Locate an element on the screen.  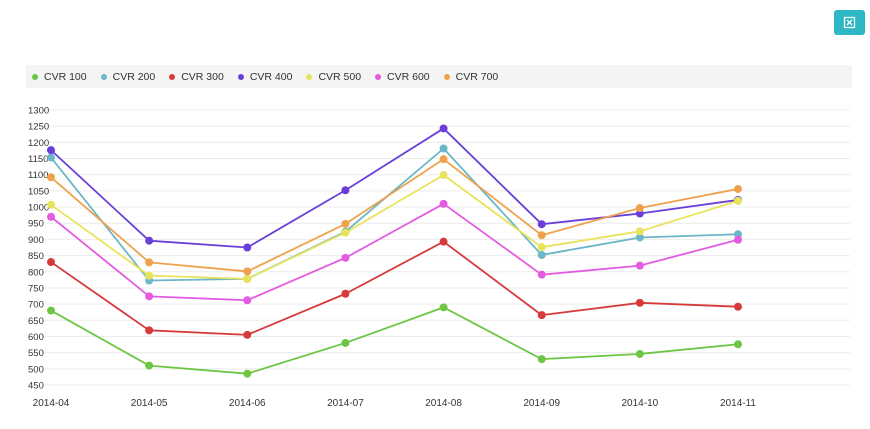
legend-item: CVR 500 is located at coordinates (333, 77).